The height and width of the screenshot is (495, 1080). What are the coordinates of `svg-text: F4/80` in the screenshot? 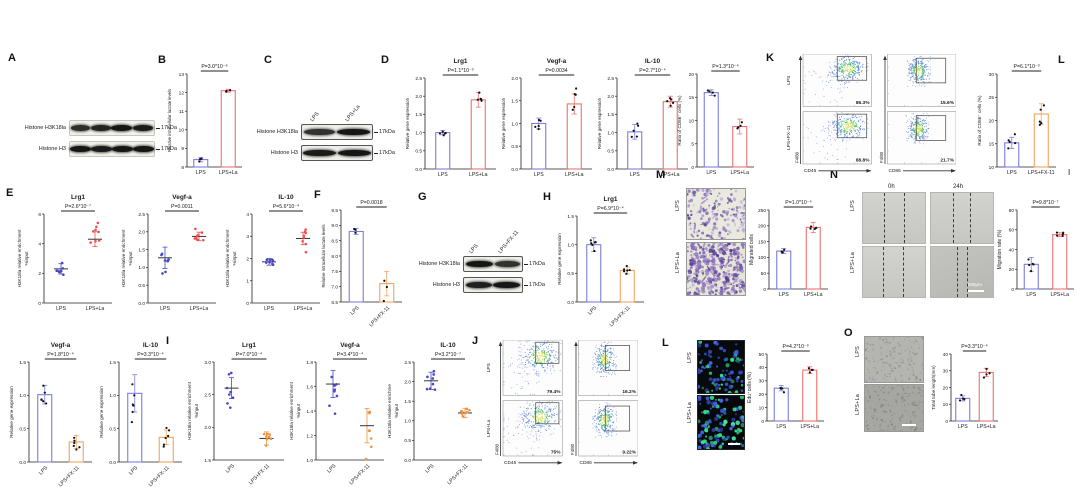 It's located at (797, 157).